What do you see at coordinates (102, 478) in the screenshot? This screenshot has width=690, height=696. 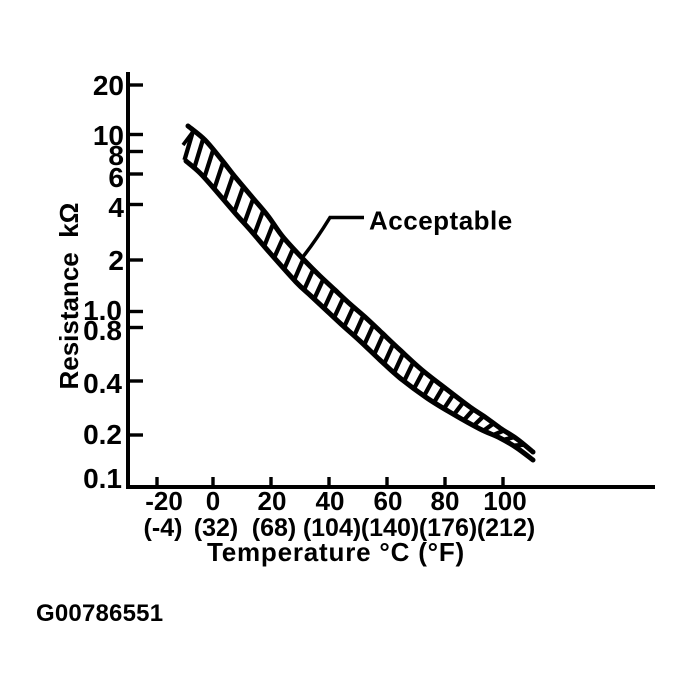 I see `svg-text: 0.1` at bounding box center [102, 478].